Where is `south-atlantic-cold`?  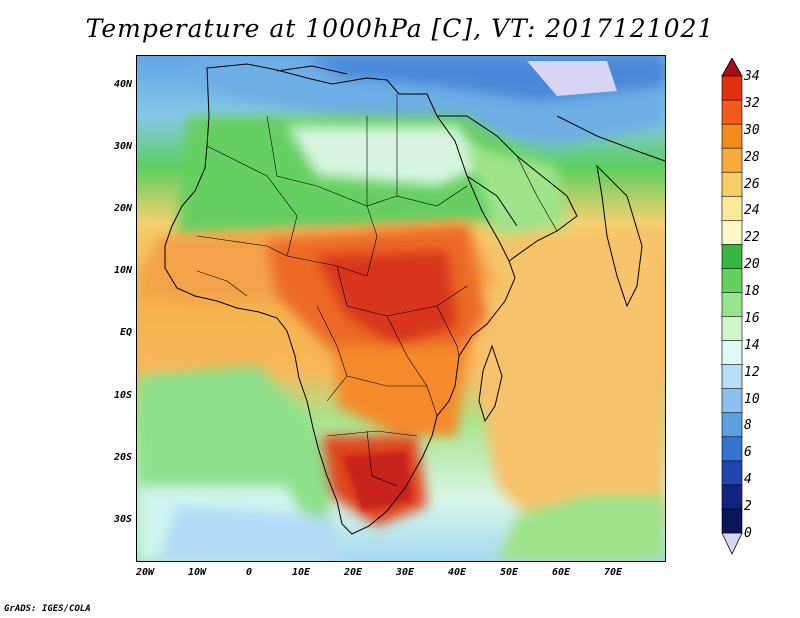
south-atlantic-cold is located at coordinates (252, 533).